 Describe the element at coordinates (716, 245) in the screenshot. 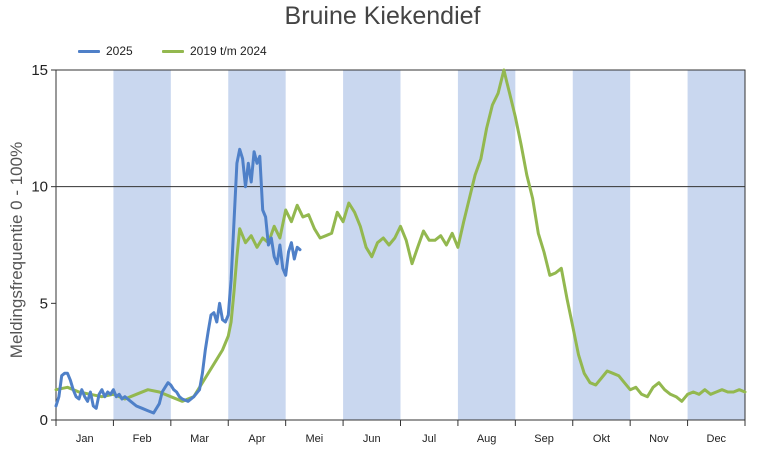

I see `month-band-dec` at that location.